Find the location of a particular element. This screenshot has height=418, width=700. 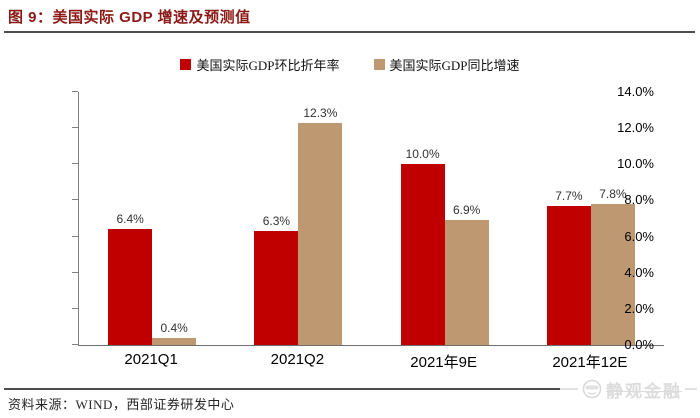

footer-divider is located at coordinates (283, 389).